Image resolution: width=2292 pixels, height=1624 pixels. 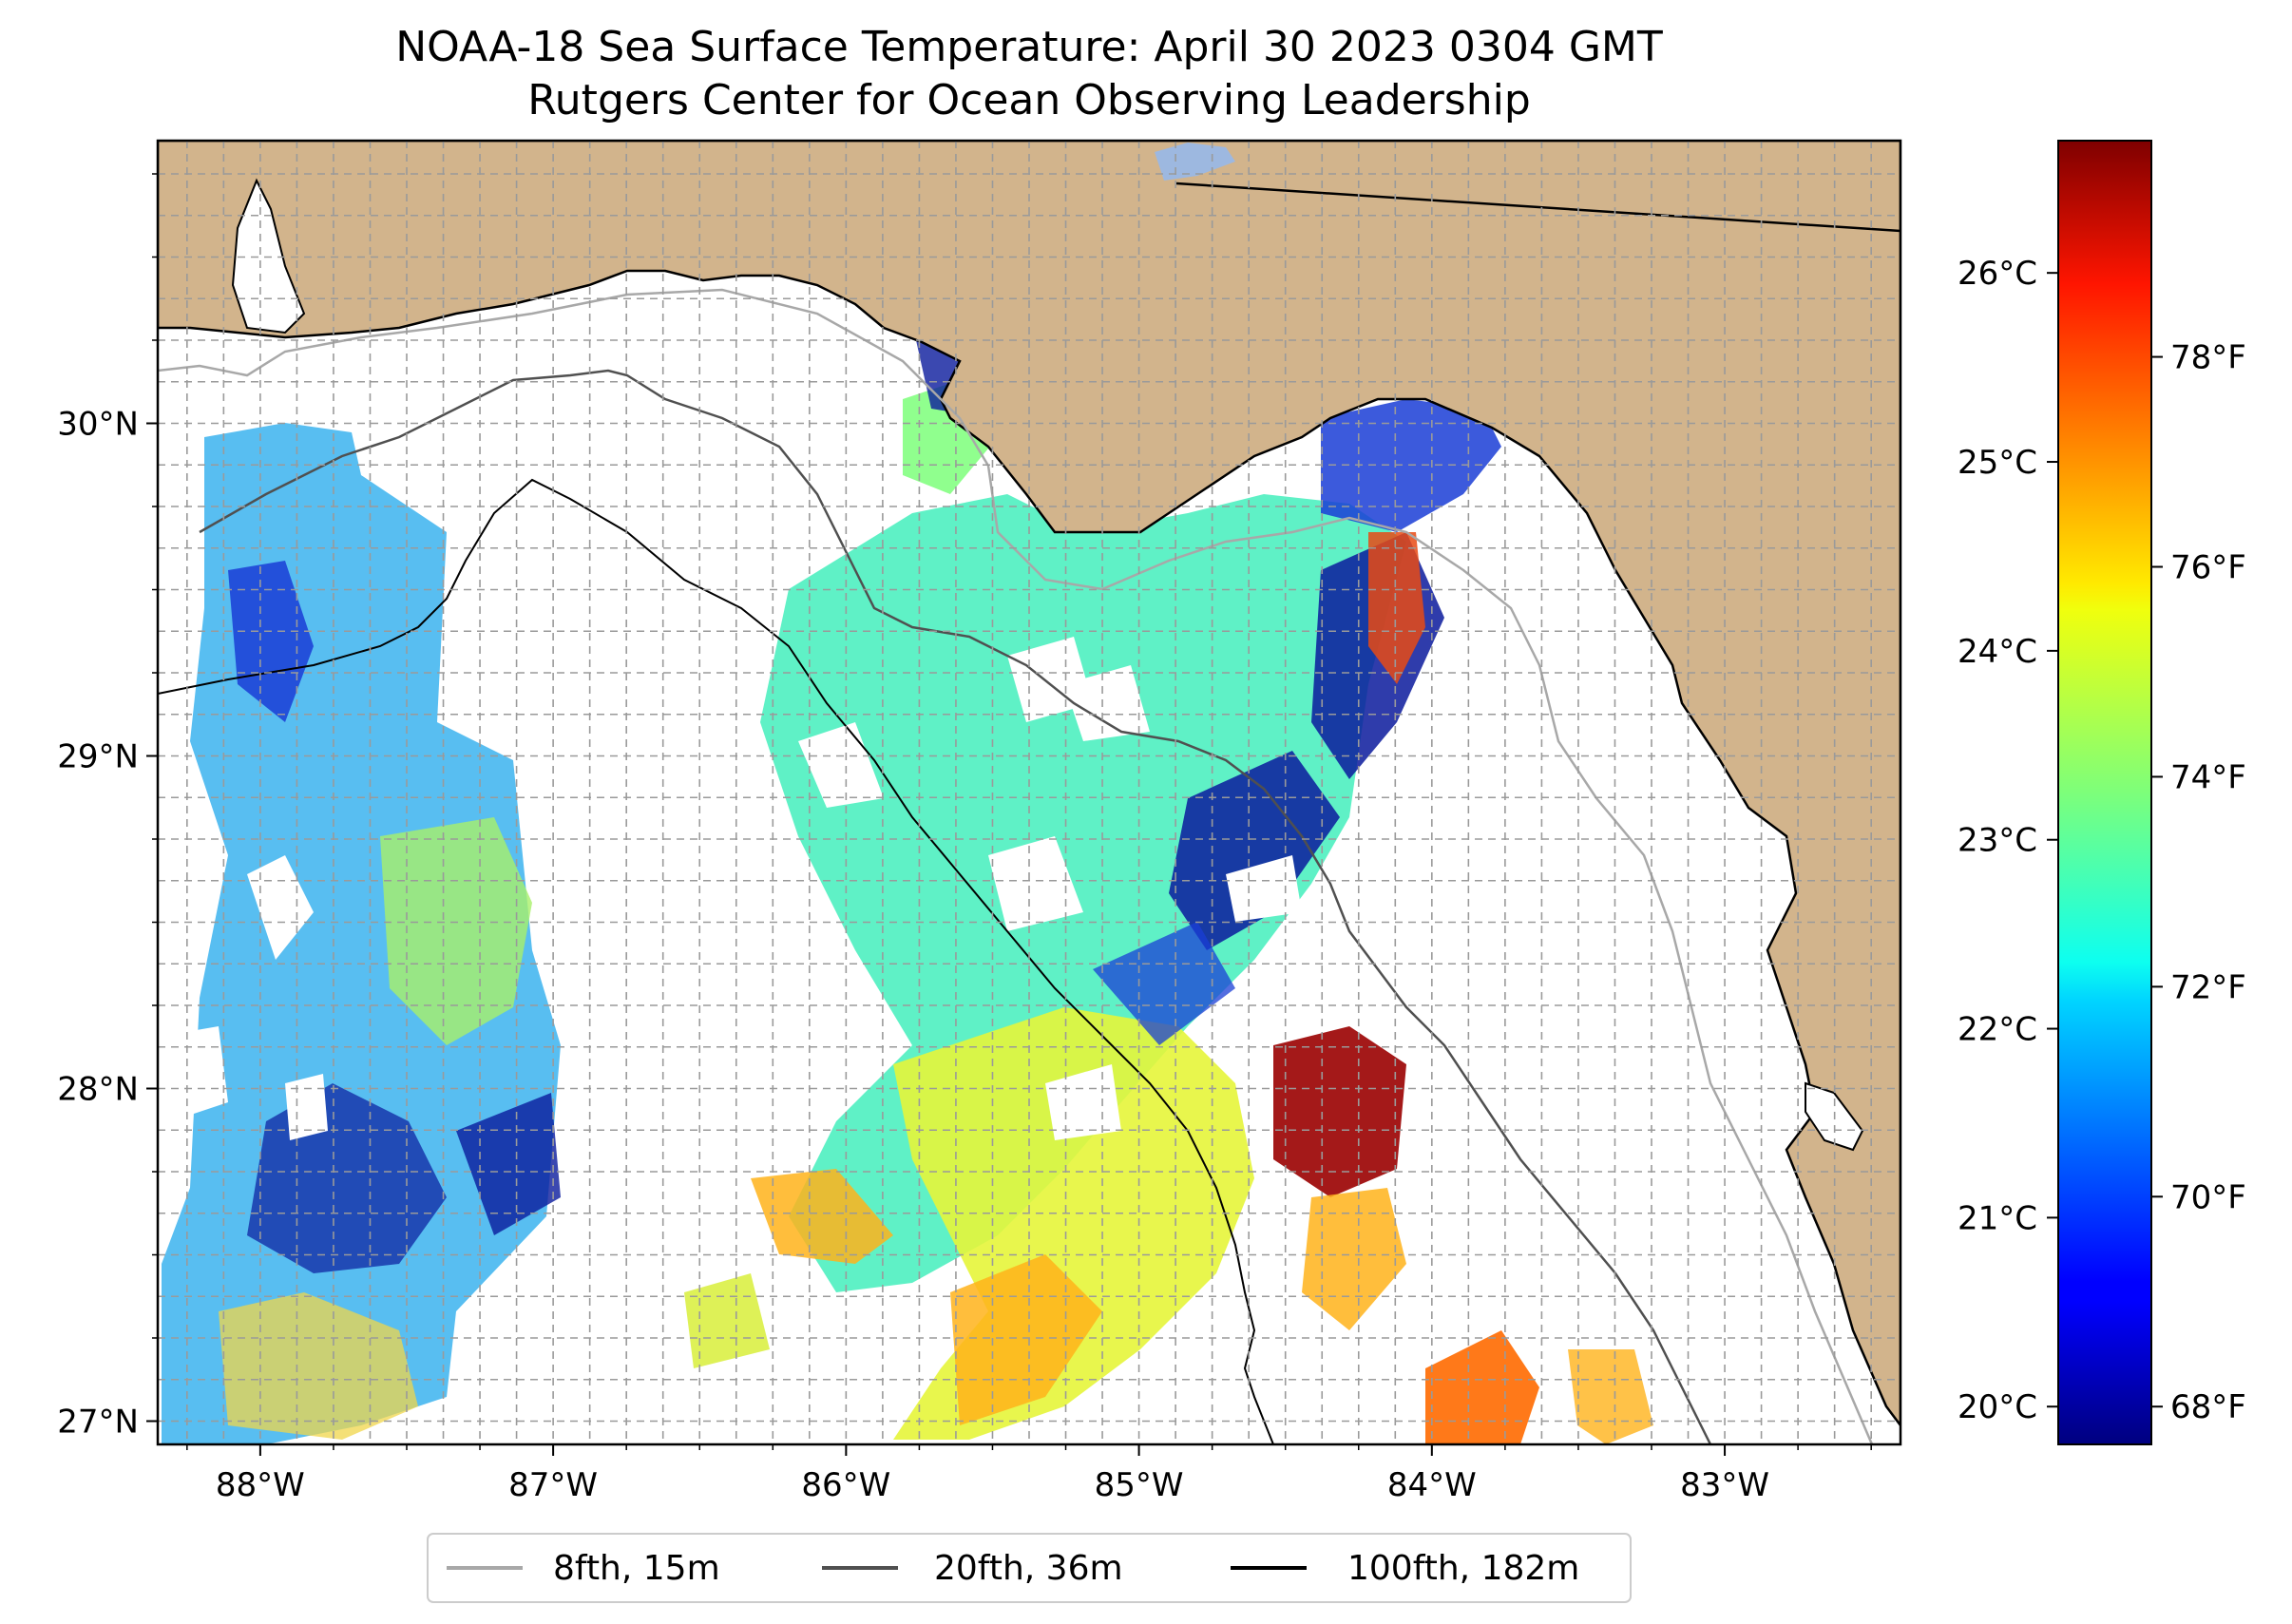 I want to click on lon-tick-label: 85°W, so click(x=1139, y=1485).